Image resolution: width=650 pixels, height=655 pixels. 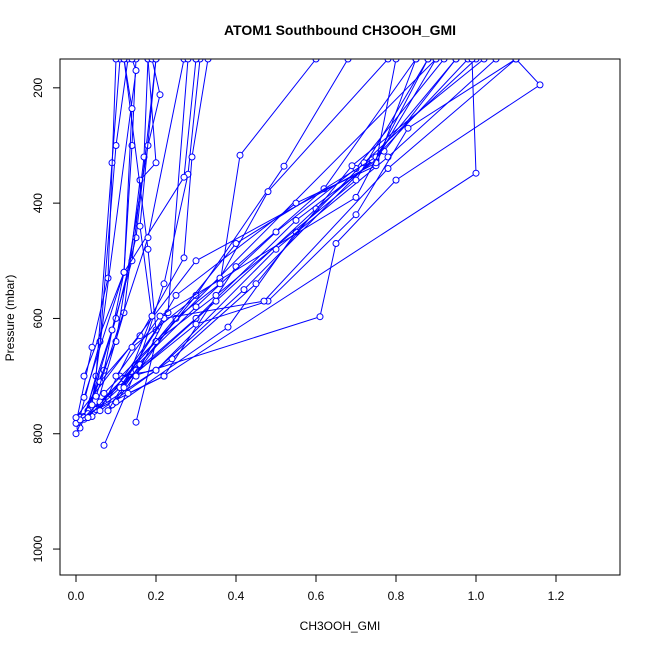 I want to click on x-tick-label: 1.0, so click(x=476, y=596).